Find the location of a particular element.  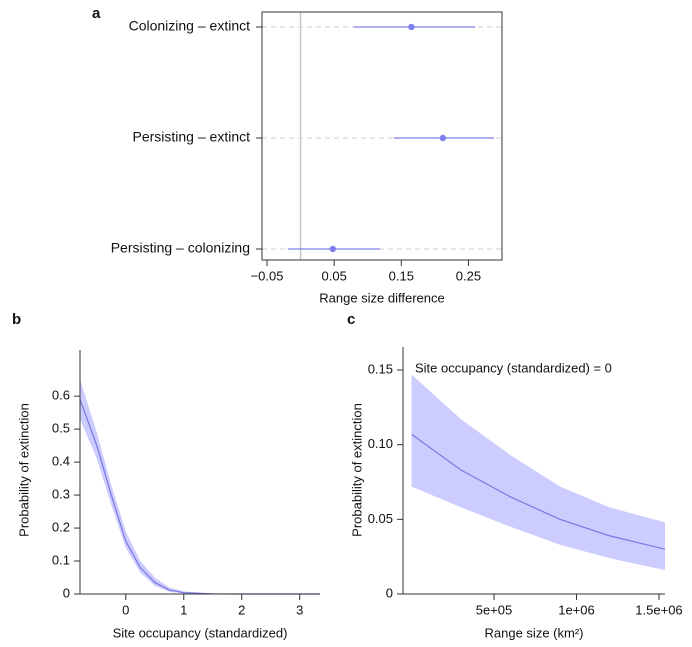

annotation: Site occupancy (standardized) = 0 is located at coordinates (513, 367).